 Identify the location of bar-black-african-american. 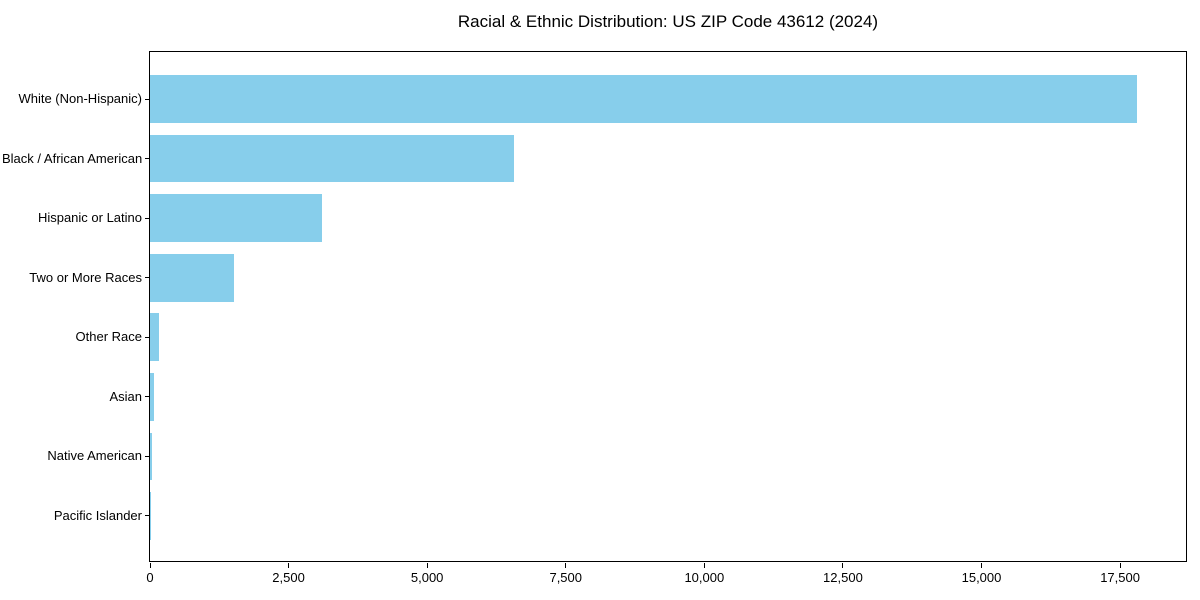
(332, 158).